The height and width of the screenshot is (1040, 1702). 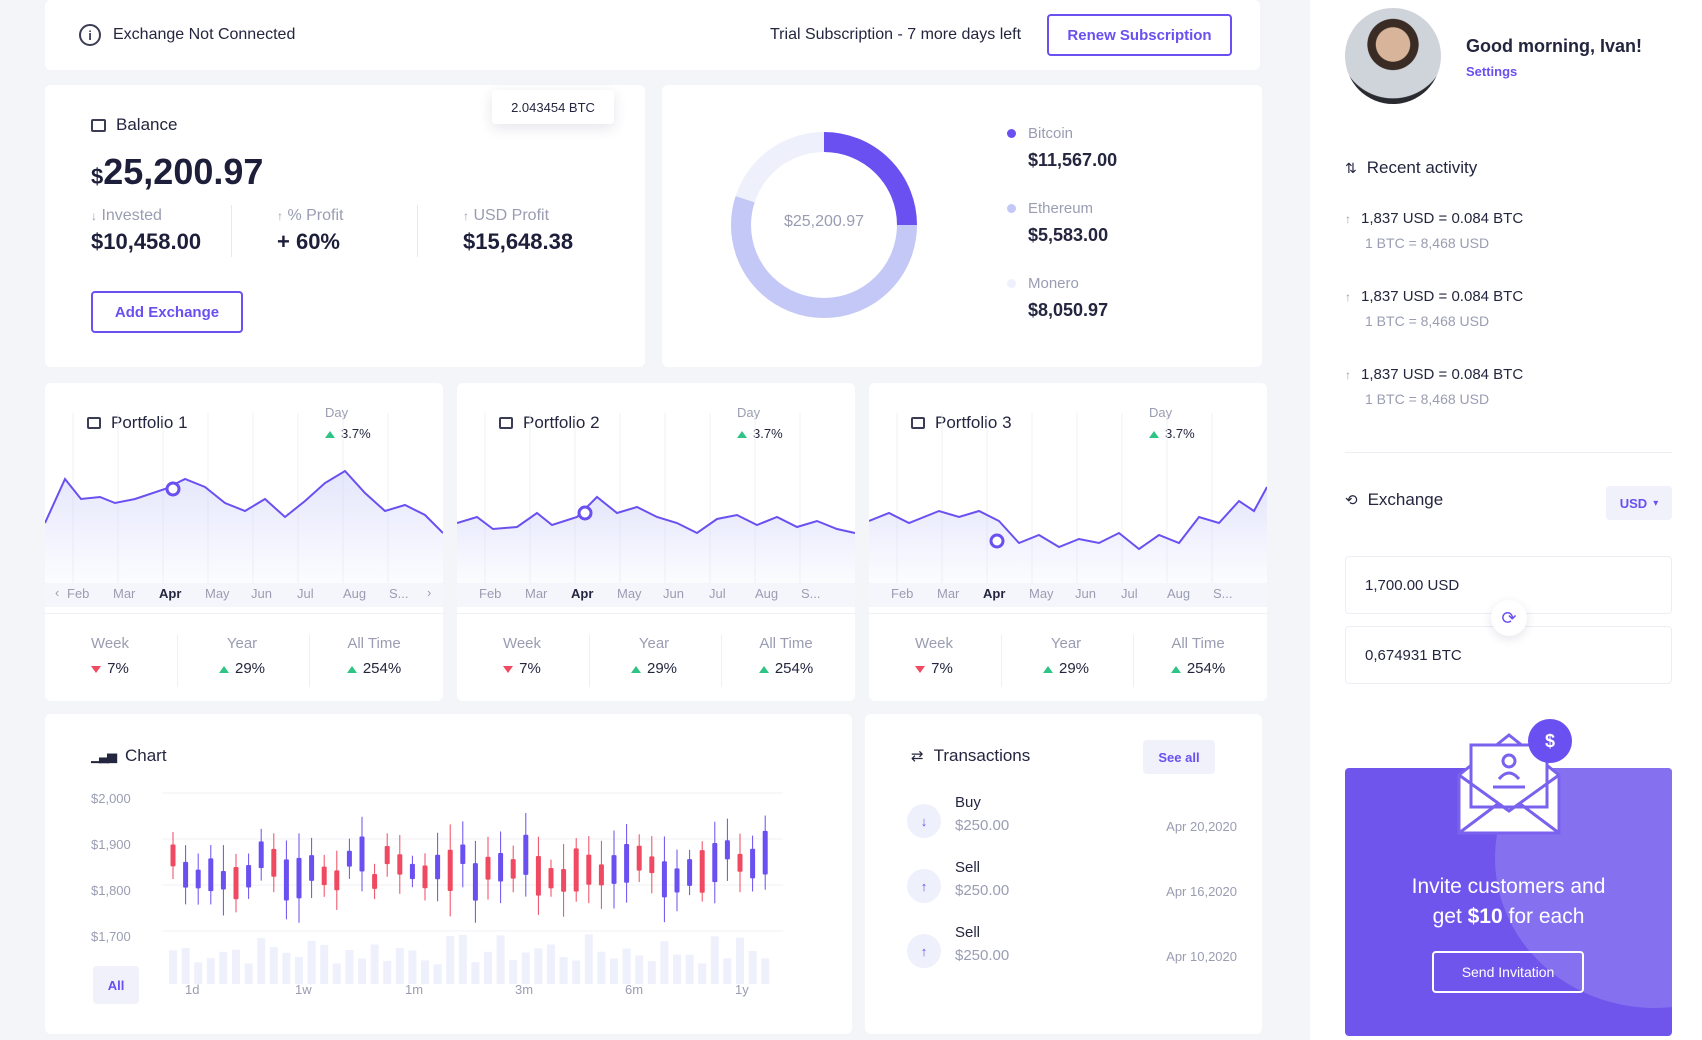 What do you see at coordinates (167, 312) in the screenshot?
I see `add-exchange-button: Add Exchange` at bounding box center [167, 312].